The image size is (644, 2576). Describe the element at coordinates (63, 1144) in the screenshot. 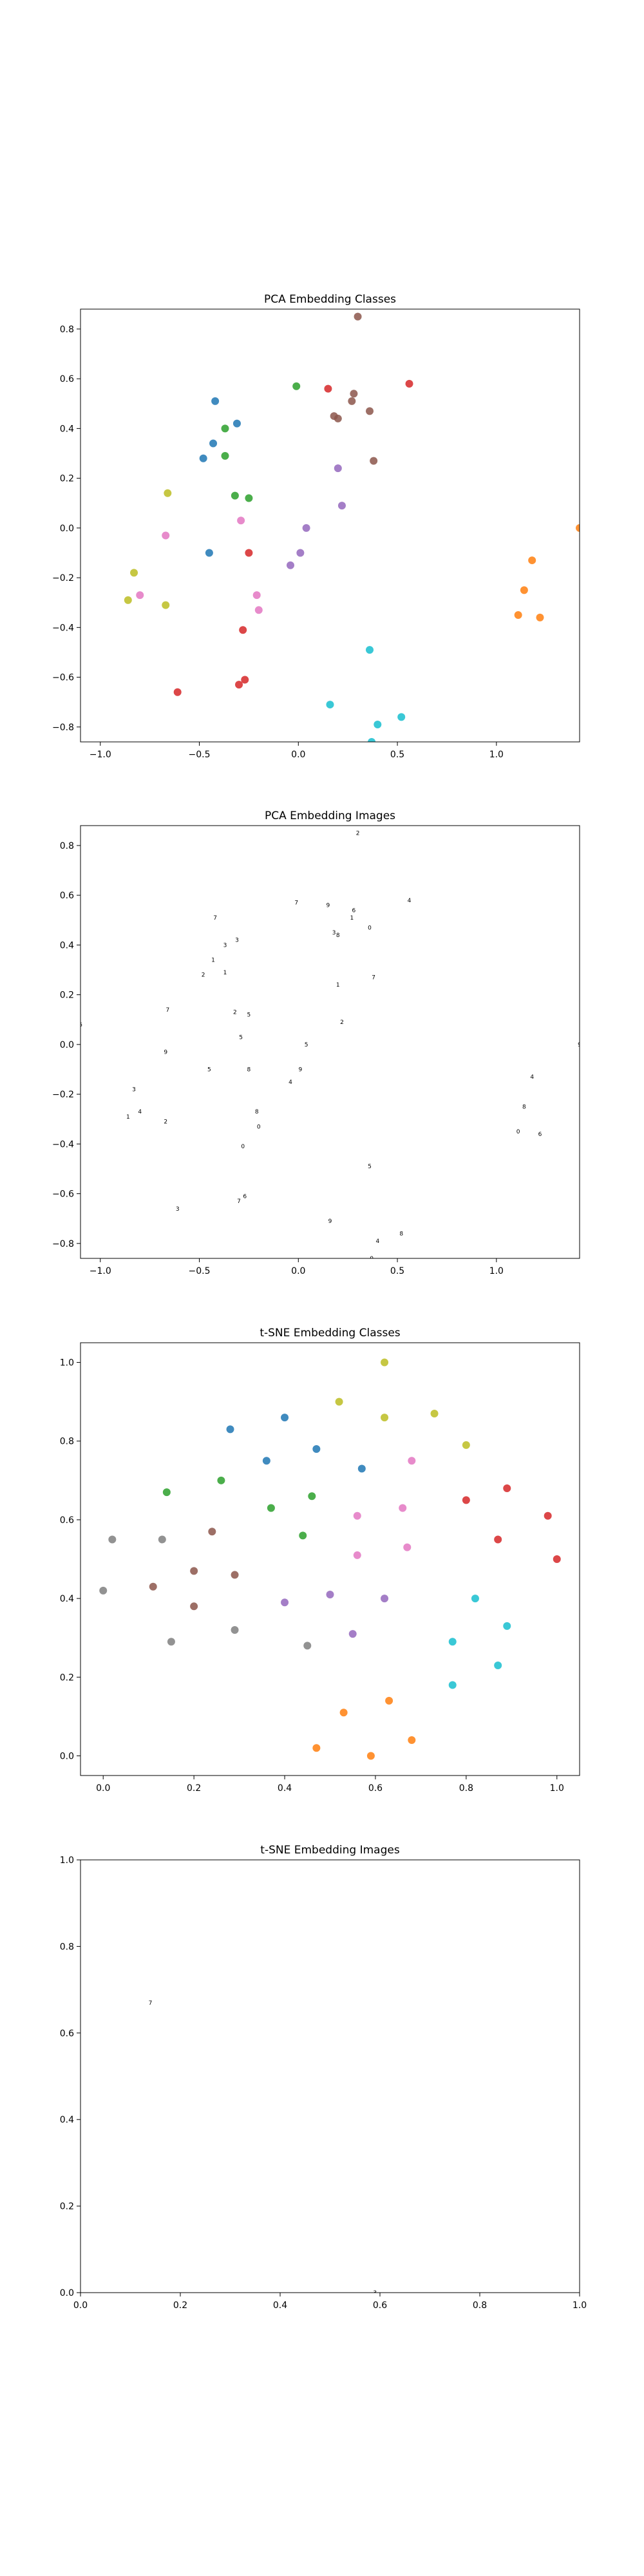

I see `y-tick-label: −0.4` at that location.